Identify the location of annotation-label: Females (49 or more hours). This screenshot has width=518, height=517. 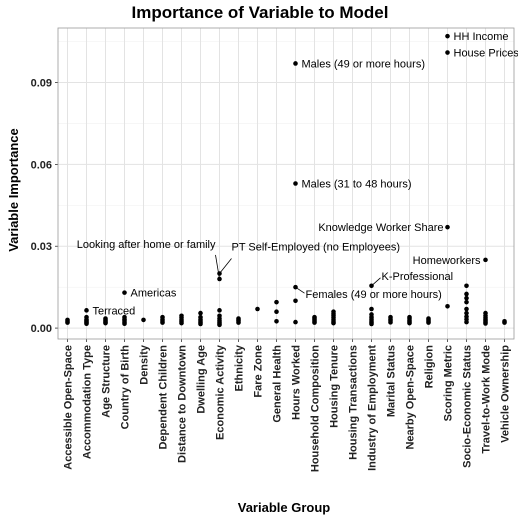
(374, 295).